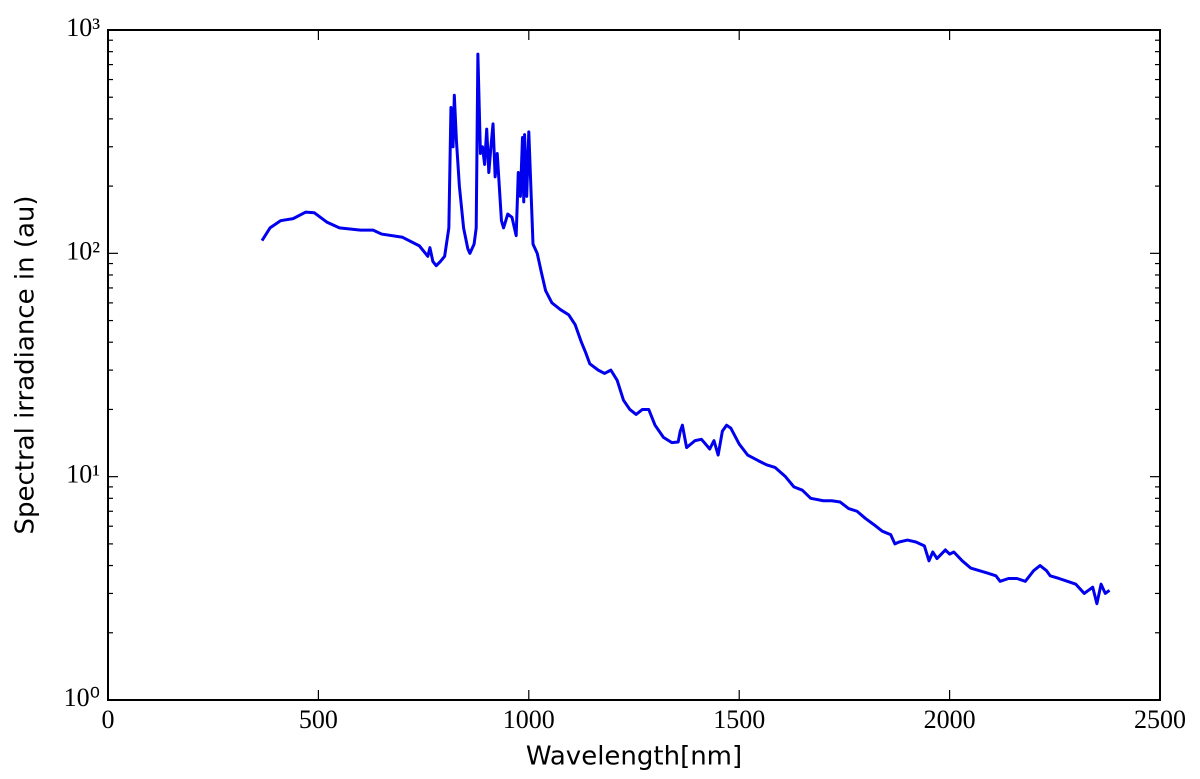 The image size is (1200, 779). I want to click on x-tick-label: 0, so click(108, 719).